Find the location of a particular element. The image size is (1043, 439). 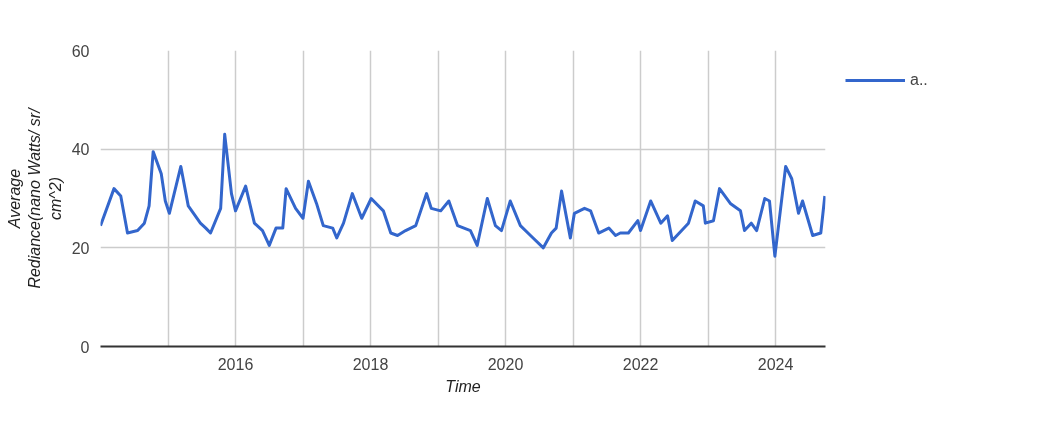

y-tick-label: 60 is located at coordinates (80, 51).